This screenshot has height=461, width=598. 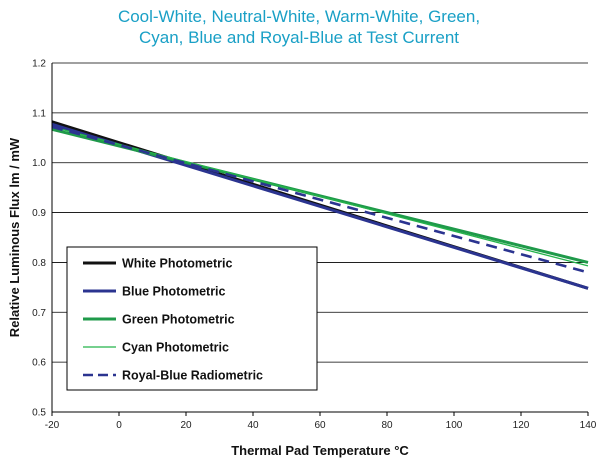 I want to click on x-tick-label-5: 80, so click(x=387, y=425).